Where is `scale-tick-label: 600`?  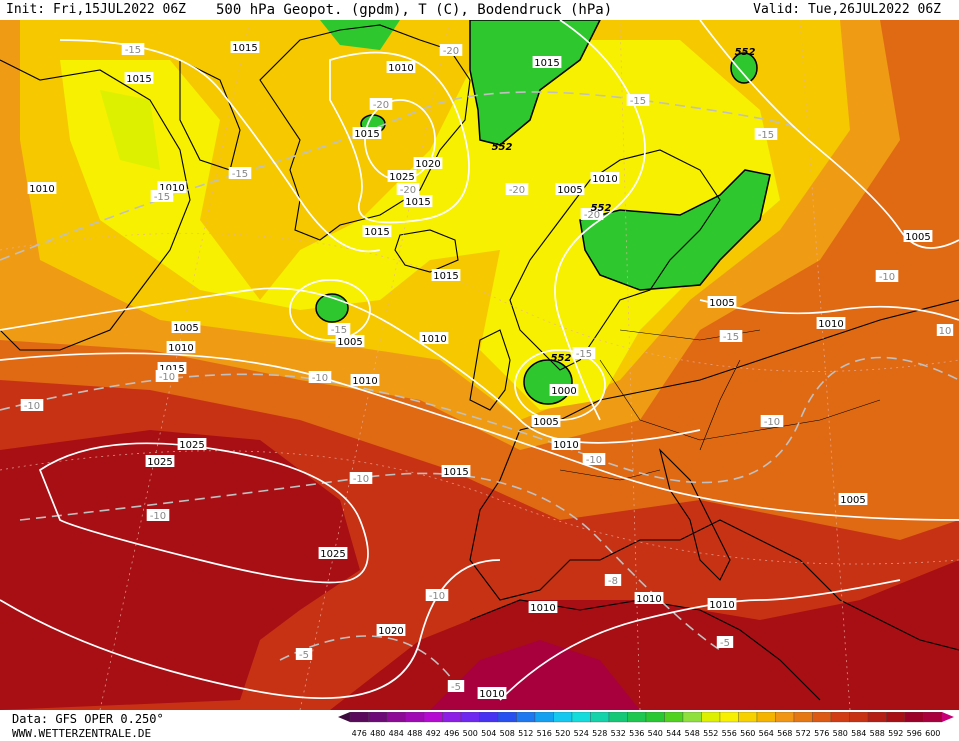
scale-tick-label: 600 is located at coordinates (932, 733).